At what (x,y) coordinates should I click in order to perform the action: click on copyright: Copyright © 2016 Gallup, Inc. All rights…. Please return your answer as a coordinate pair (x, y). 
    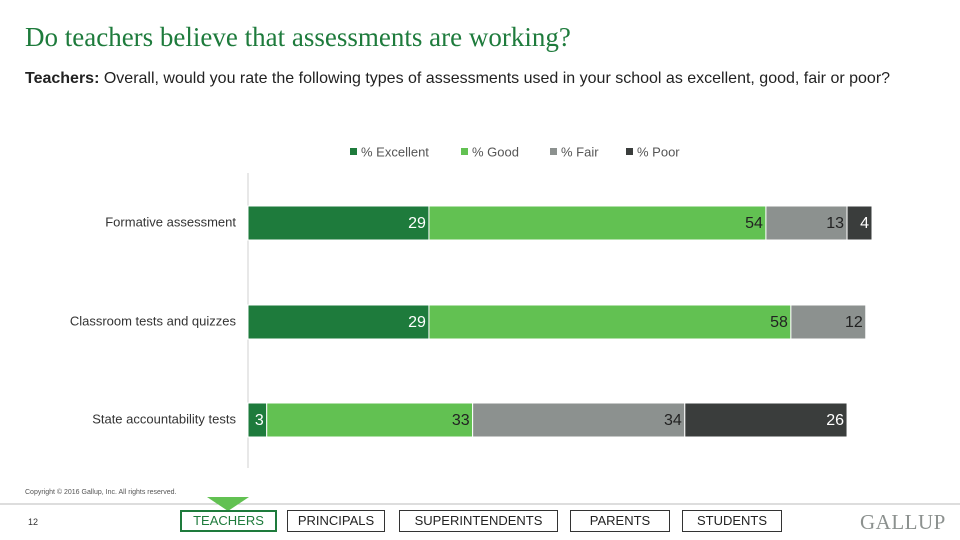
    Looking at the image, I should click on (101, 492).